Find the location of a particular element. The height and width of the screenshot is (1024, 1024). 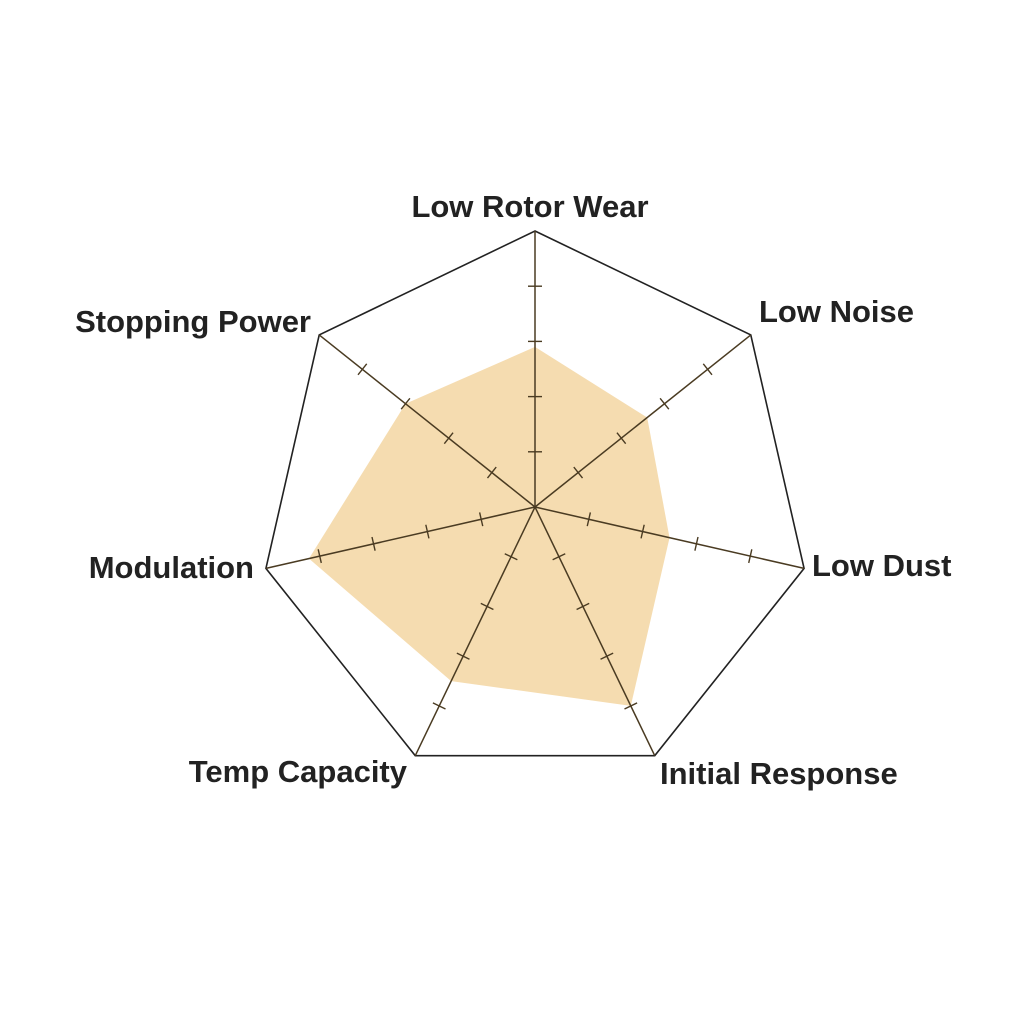

data-area is located at coordinates (489, 526).